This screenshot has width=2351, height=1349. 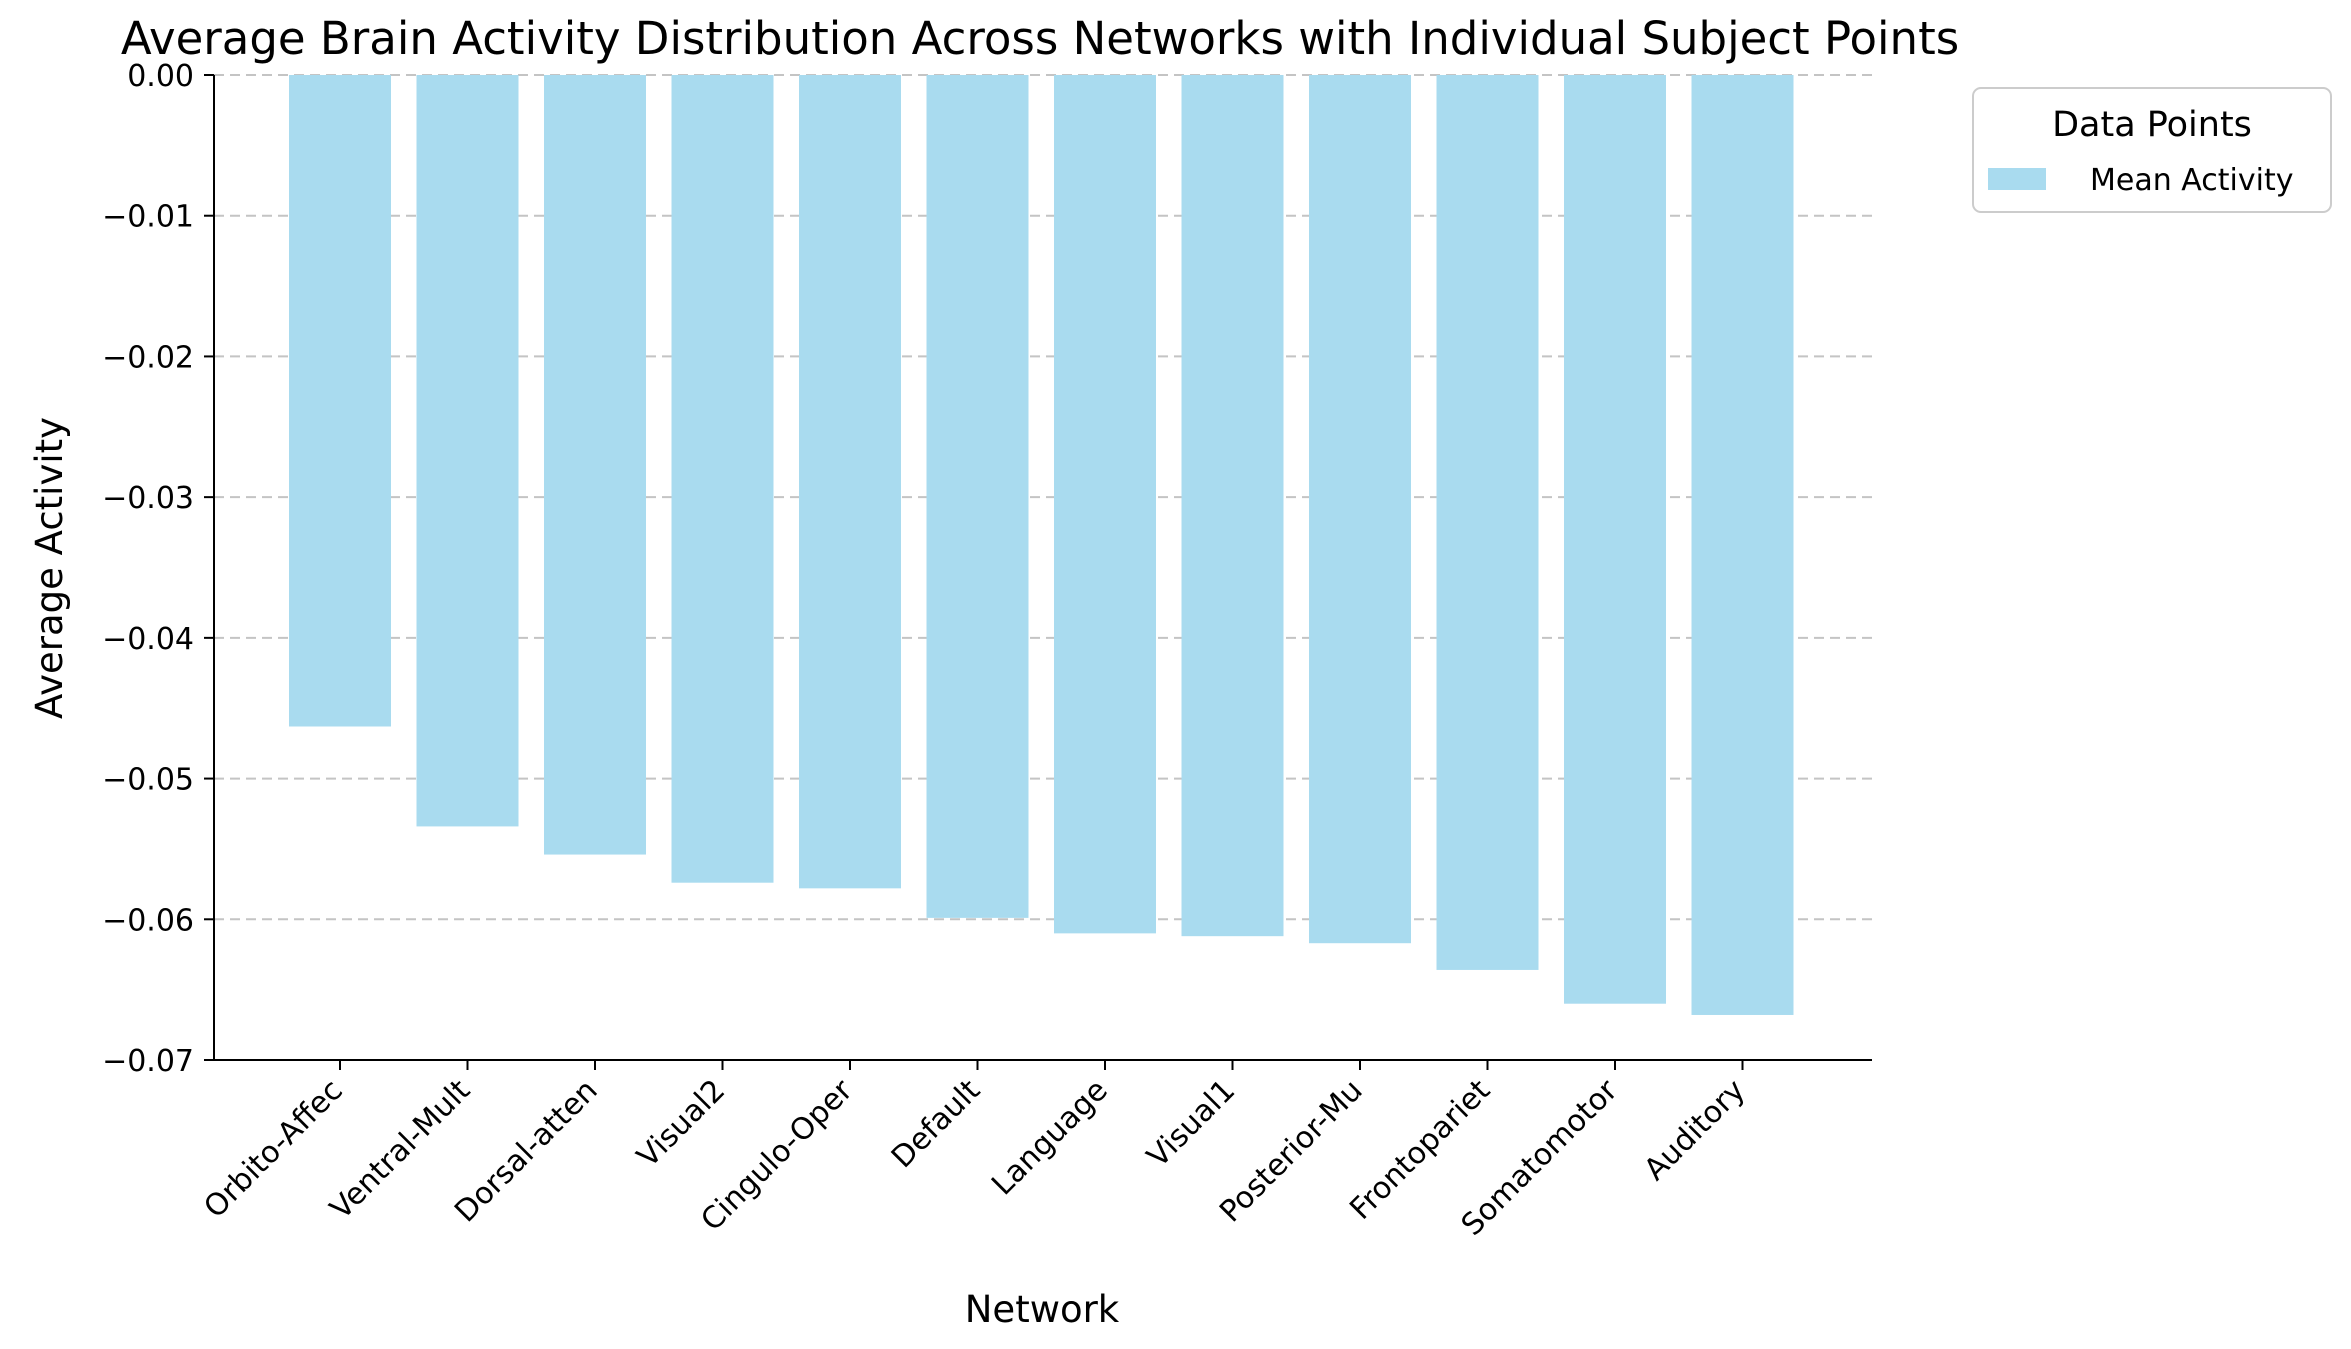 I want to click on y-tick-label: 0.00, so click(x=160, y=76).